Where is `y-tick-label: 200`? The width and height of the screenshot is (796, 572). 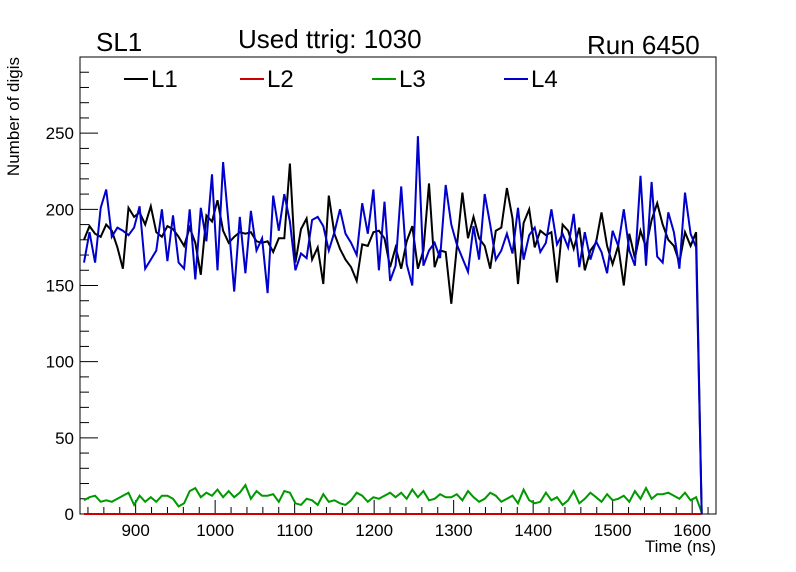
y-tick-label: 200 is located at coordinates (60, 209).